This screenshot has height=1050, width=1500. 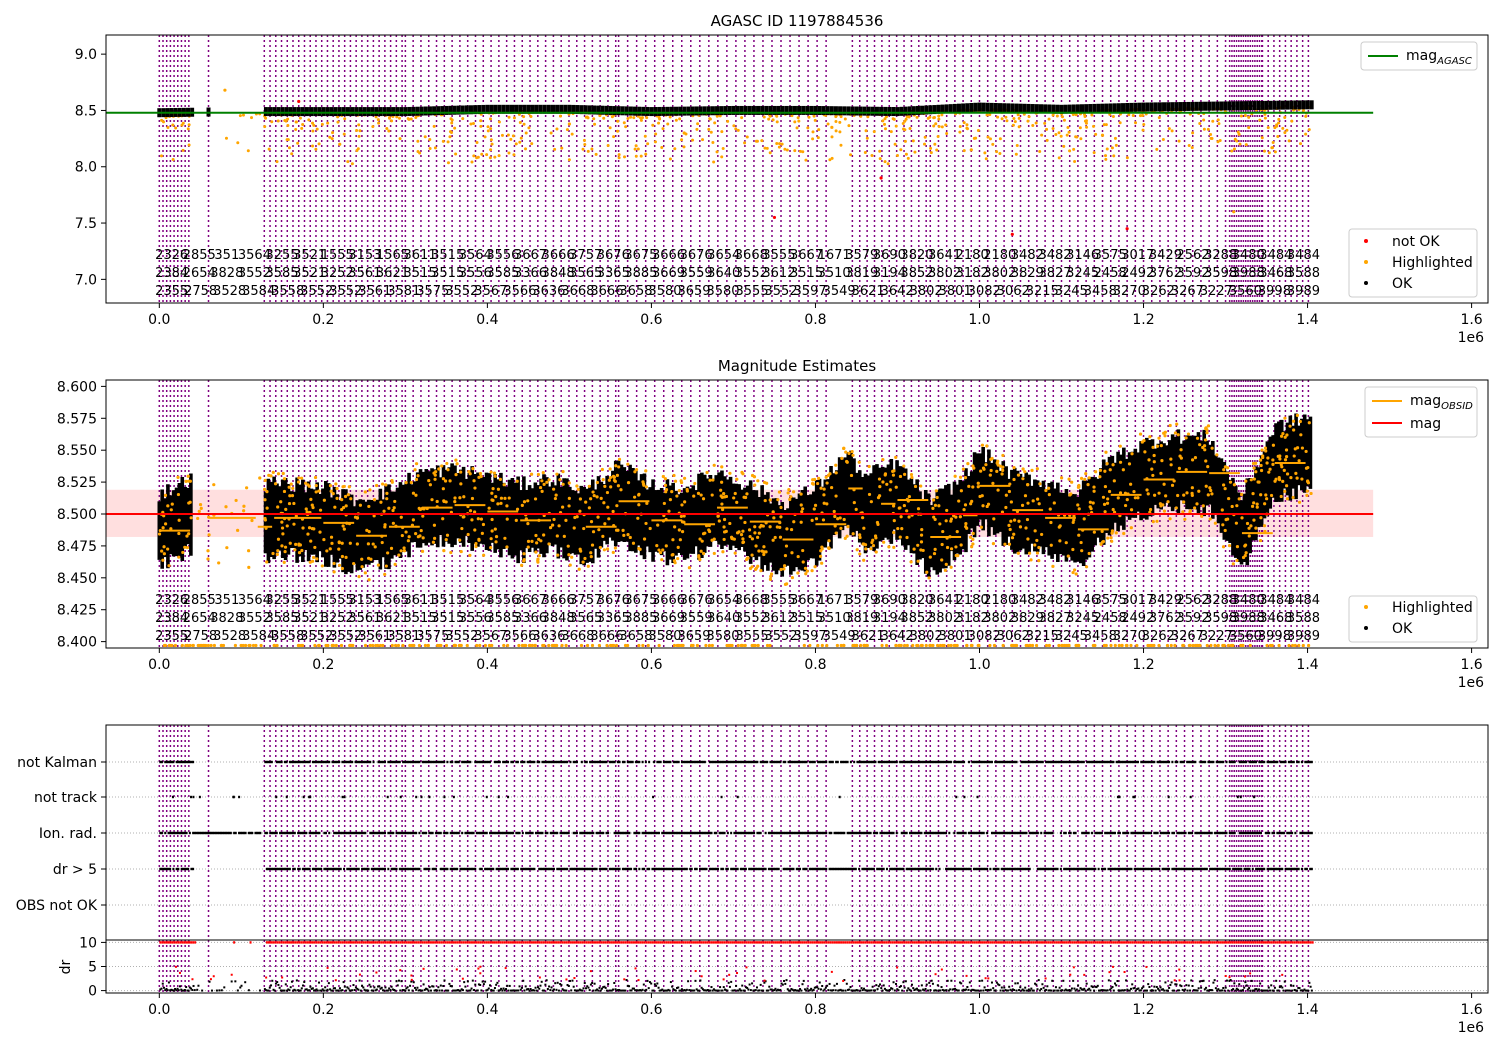 What do you see at coordinates (337, 255) in the screenshot?
I see `obsid-label: 1555` at bounding box center [337, 255].